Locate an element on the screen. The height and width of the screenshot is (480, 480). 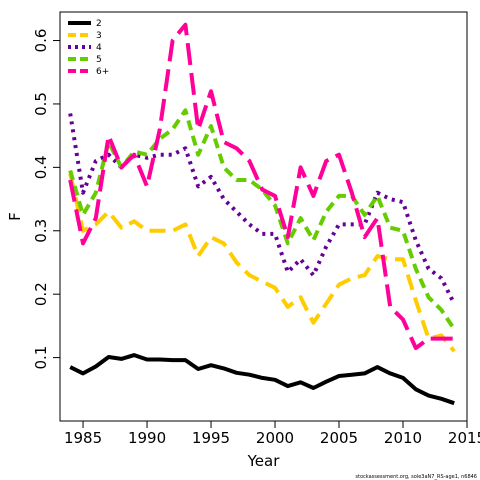
y-tick-label: 0.6 is located at coordinates (41, 41).